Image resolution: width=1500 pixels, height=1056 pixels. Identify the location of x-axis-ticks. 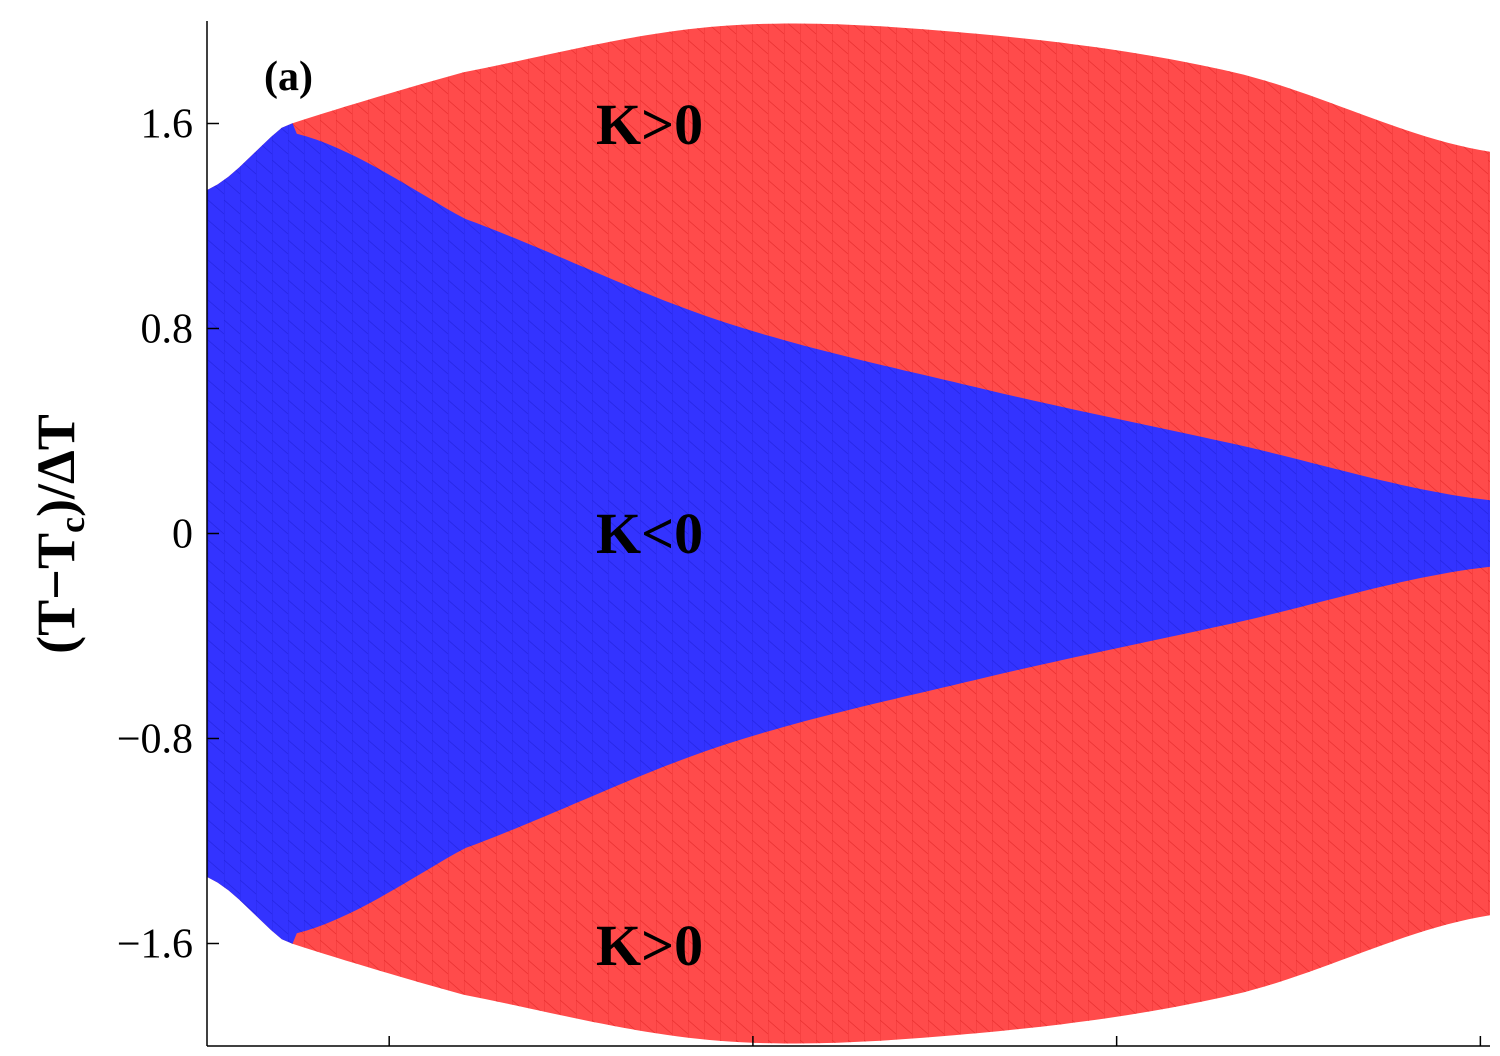
(935, 1041).